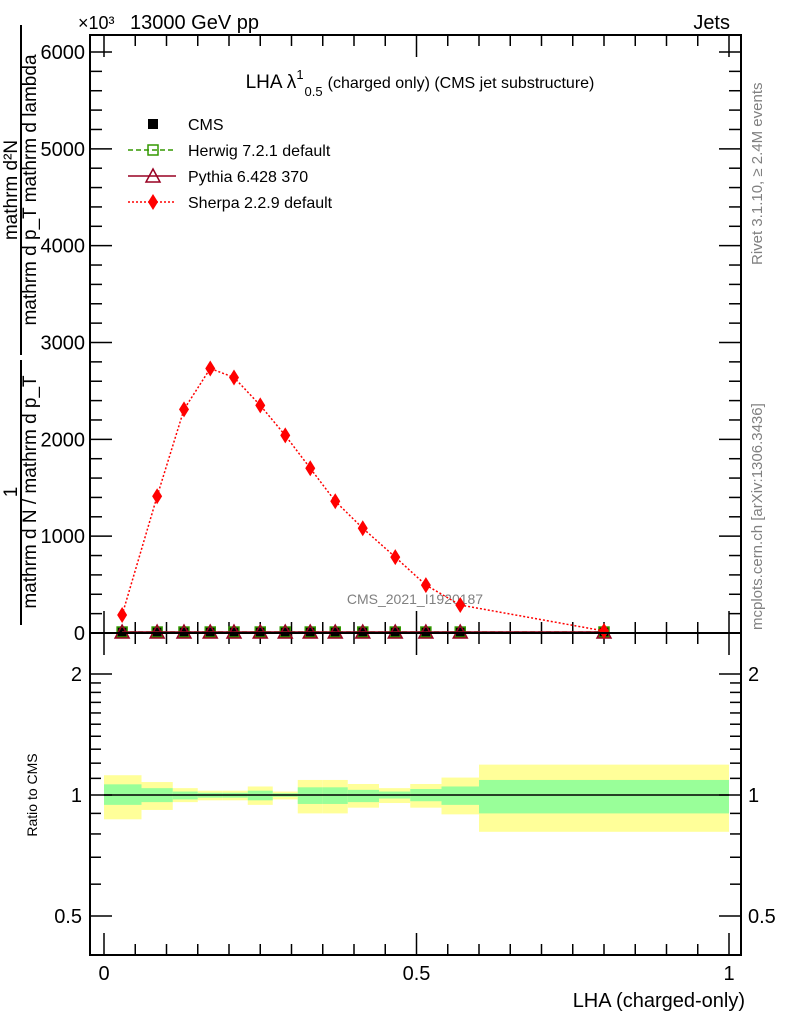  I want to click on y-tick-label: 0, so click(79, 634).